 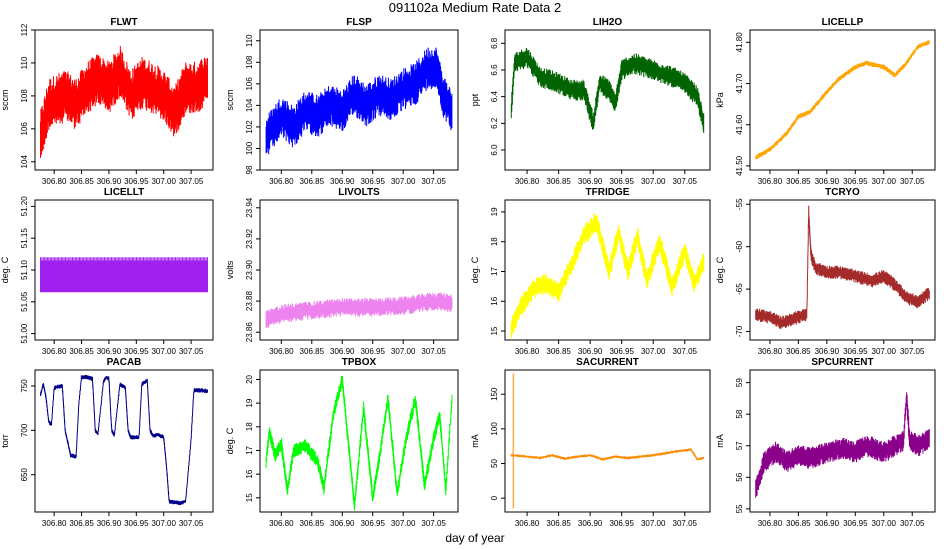 What do you see at coordinates (720, 269) in the screenshot?
I see `y-axis-label: deg. C` at bounding box center [720, 269].